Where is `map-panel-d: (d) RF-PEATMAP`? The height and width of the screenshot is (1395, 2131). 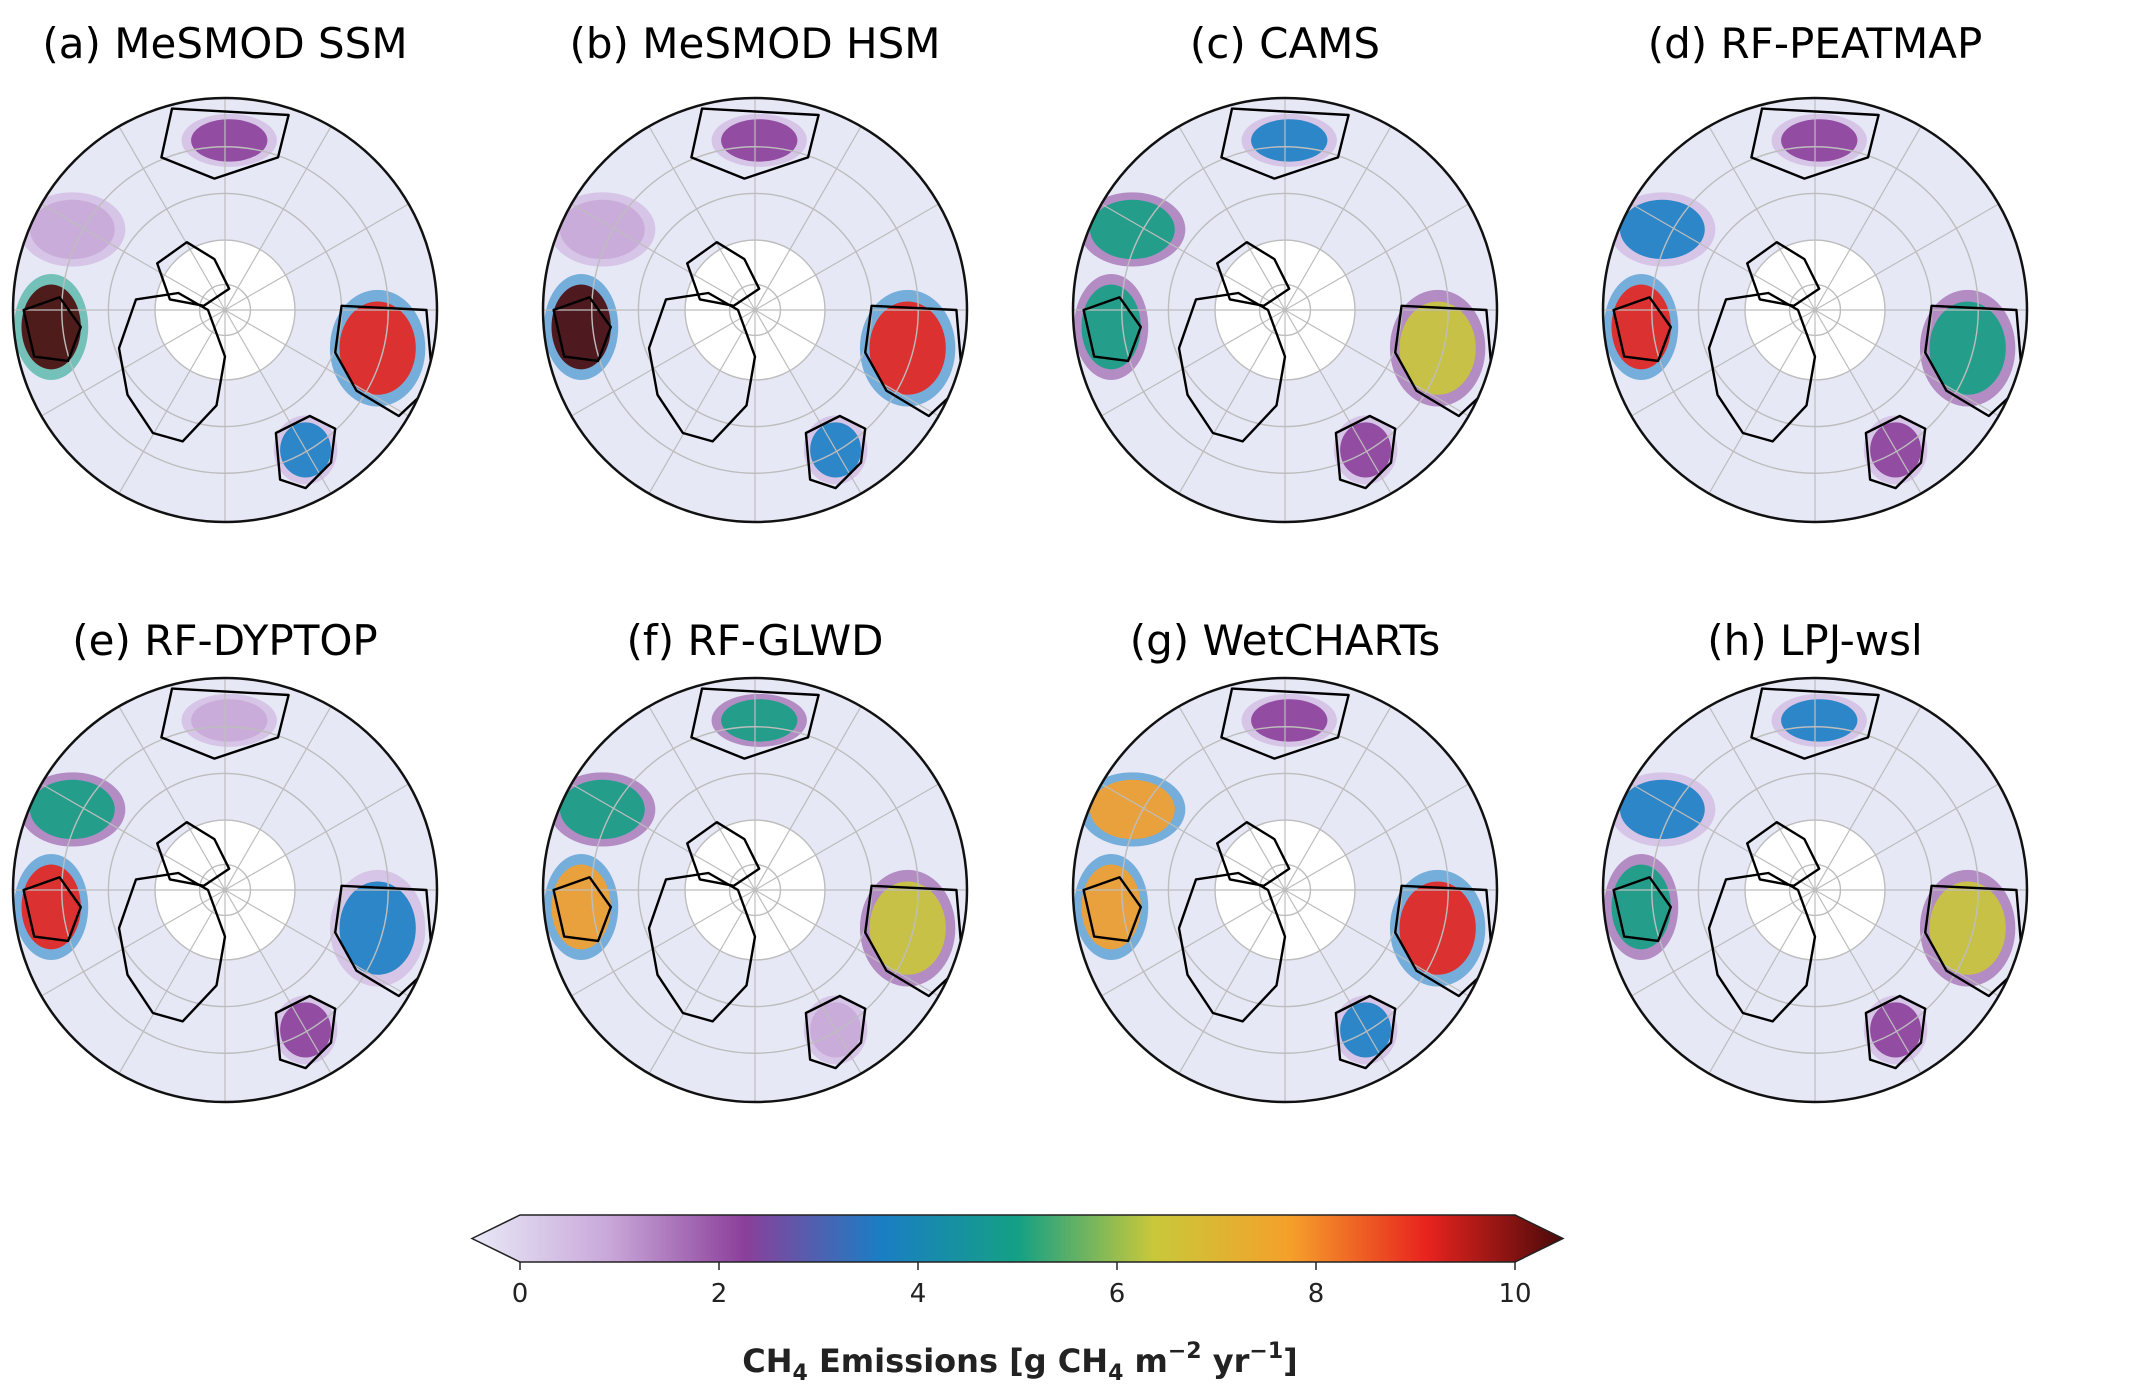
map-panel-d: (d) RF-PEATMAP is located at coordinates (1815, 271).